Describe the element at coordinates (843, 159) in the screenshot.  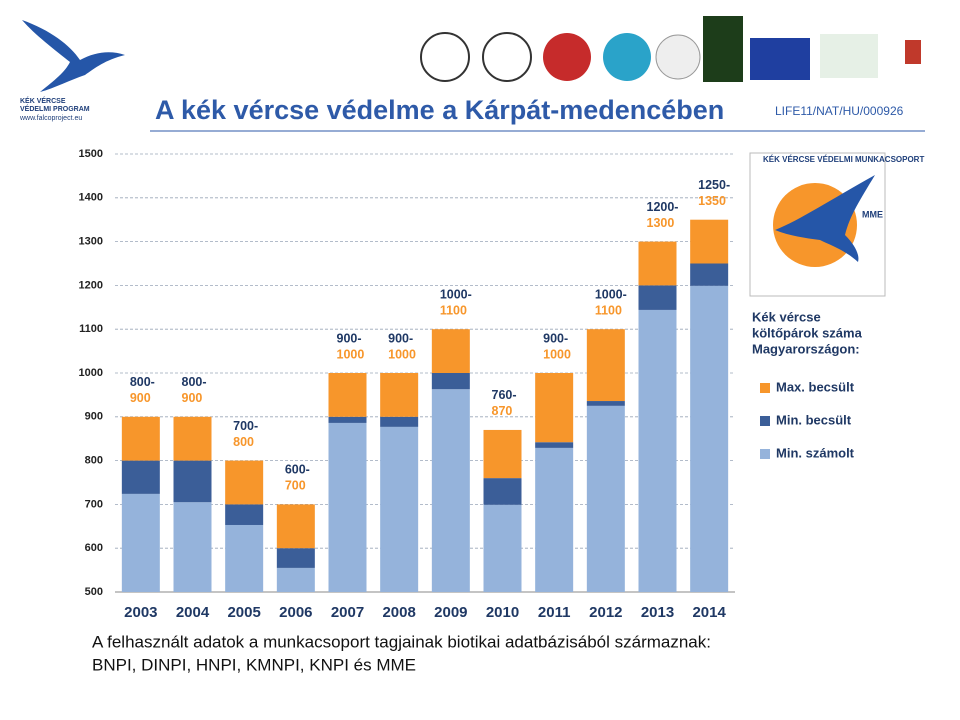
I see `badge-ring: KÉK VÉRCSE VÉDELMI MUNKACSOPORT` at that location.